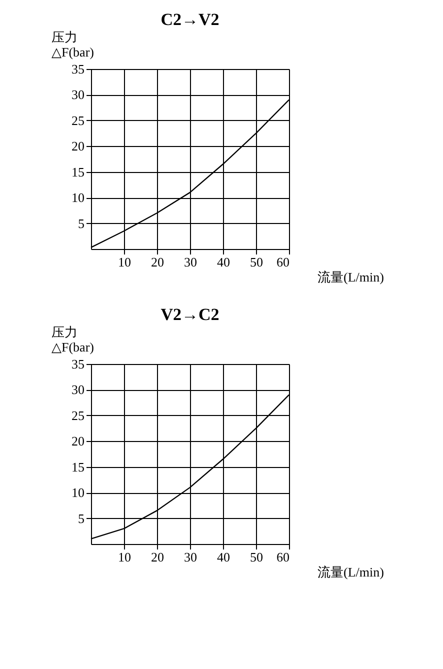 Image resolution: width=443 pixels, height=669 pixels. Describe the element at coordinates (190, 19) in the screenshot. I see `chart-title: C2→V2` at that location.